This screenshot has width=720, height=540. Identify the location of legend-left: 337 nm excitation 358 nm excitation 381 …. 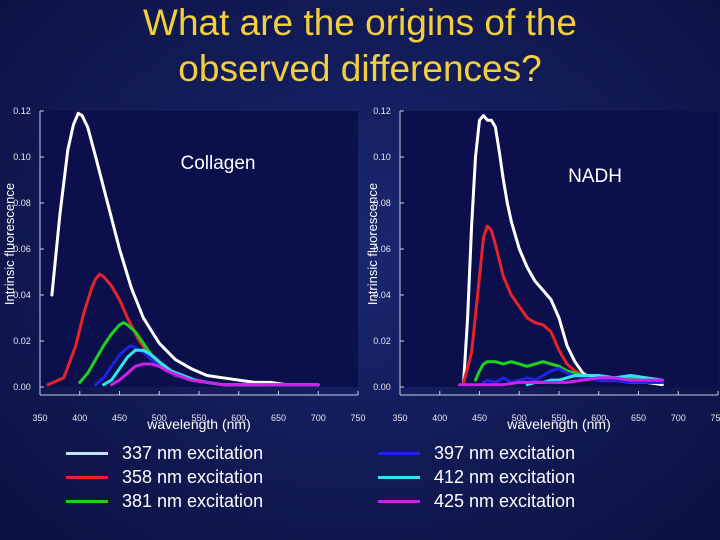
(164, 477).